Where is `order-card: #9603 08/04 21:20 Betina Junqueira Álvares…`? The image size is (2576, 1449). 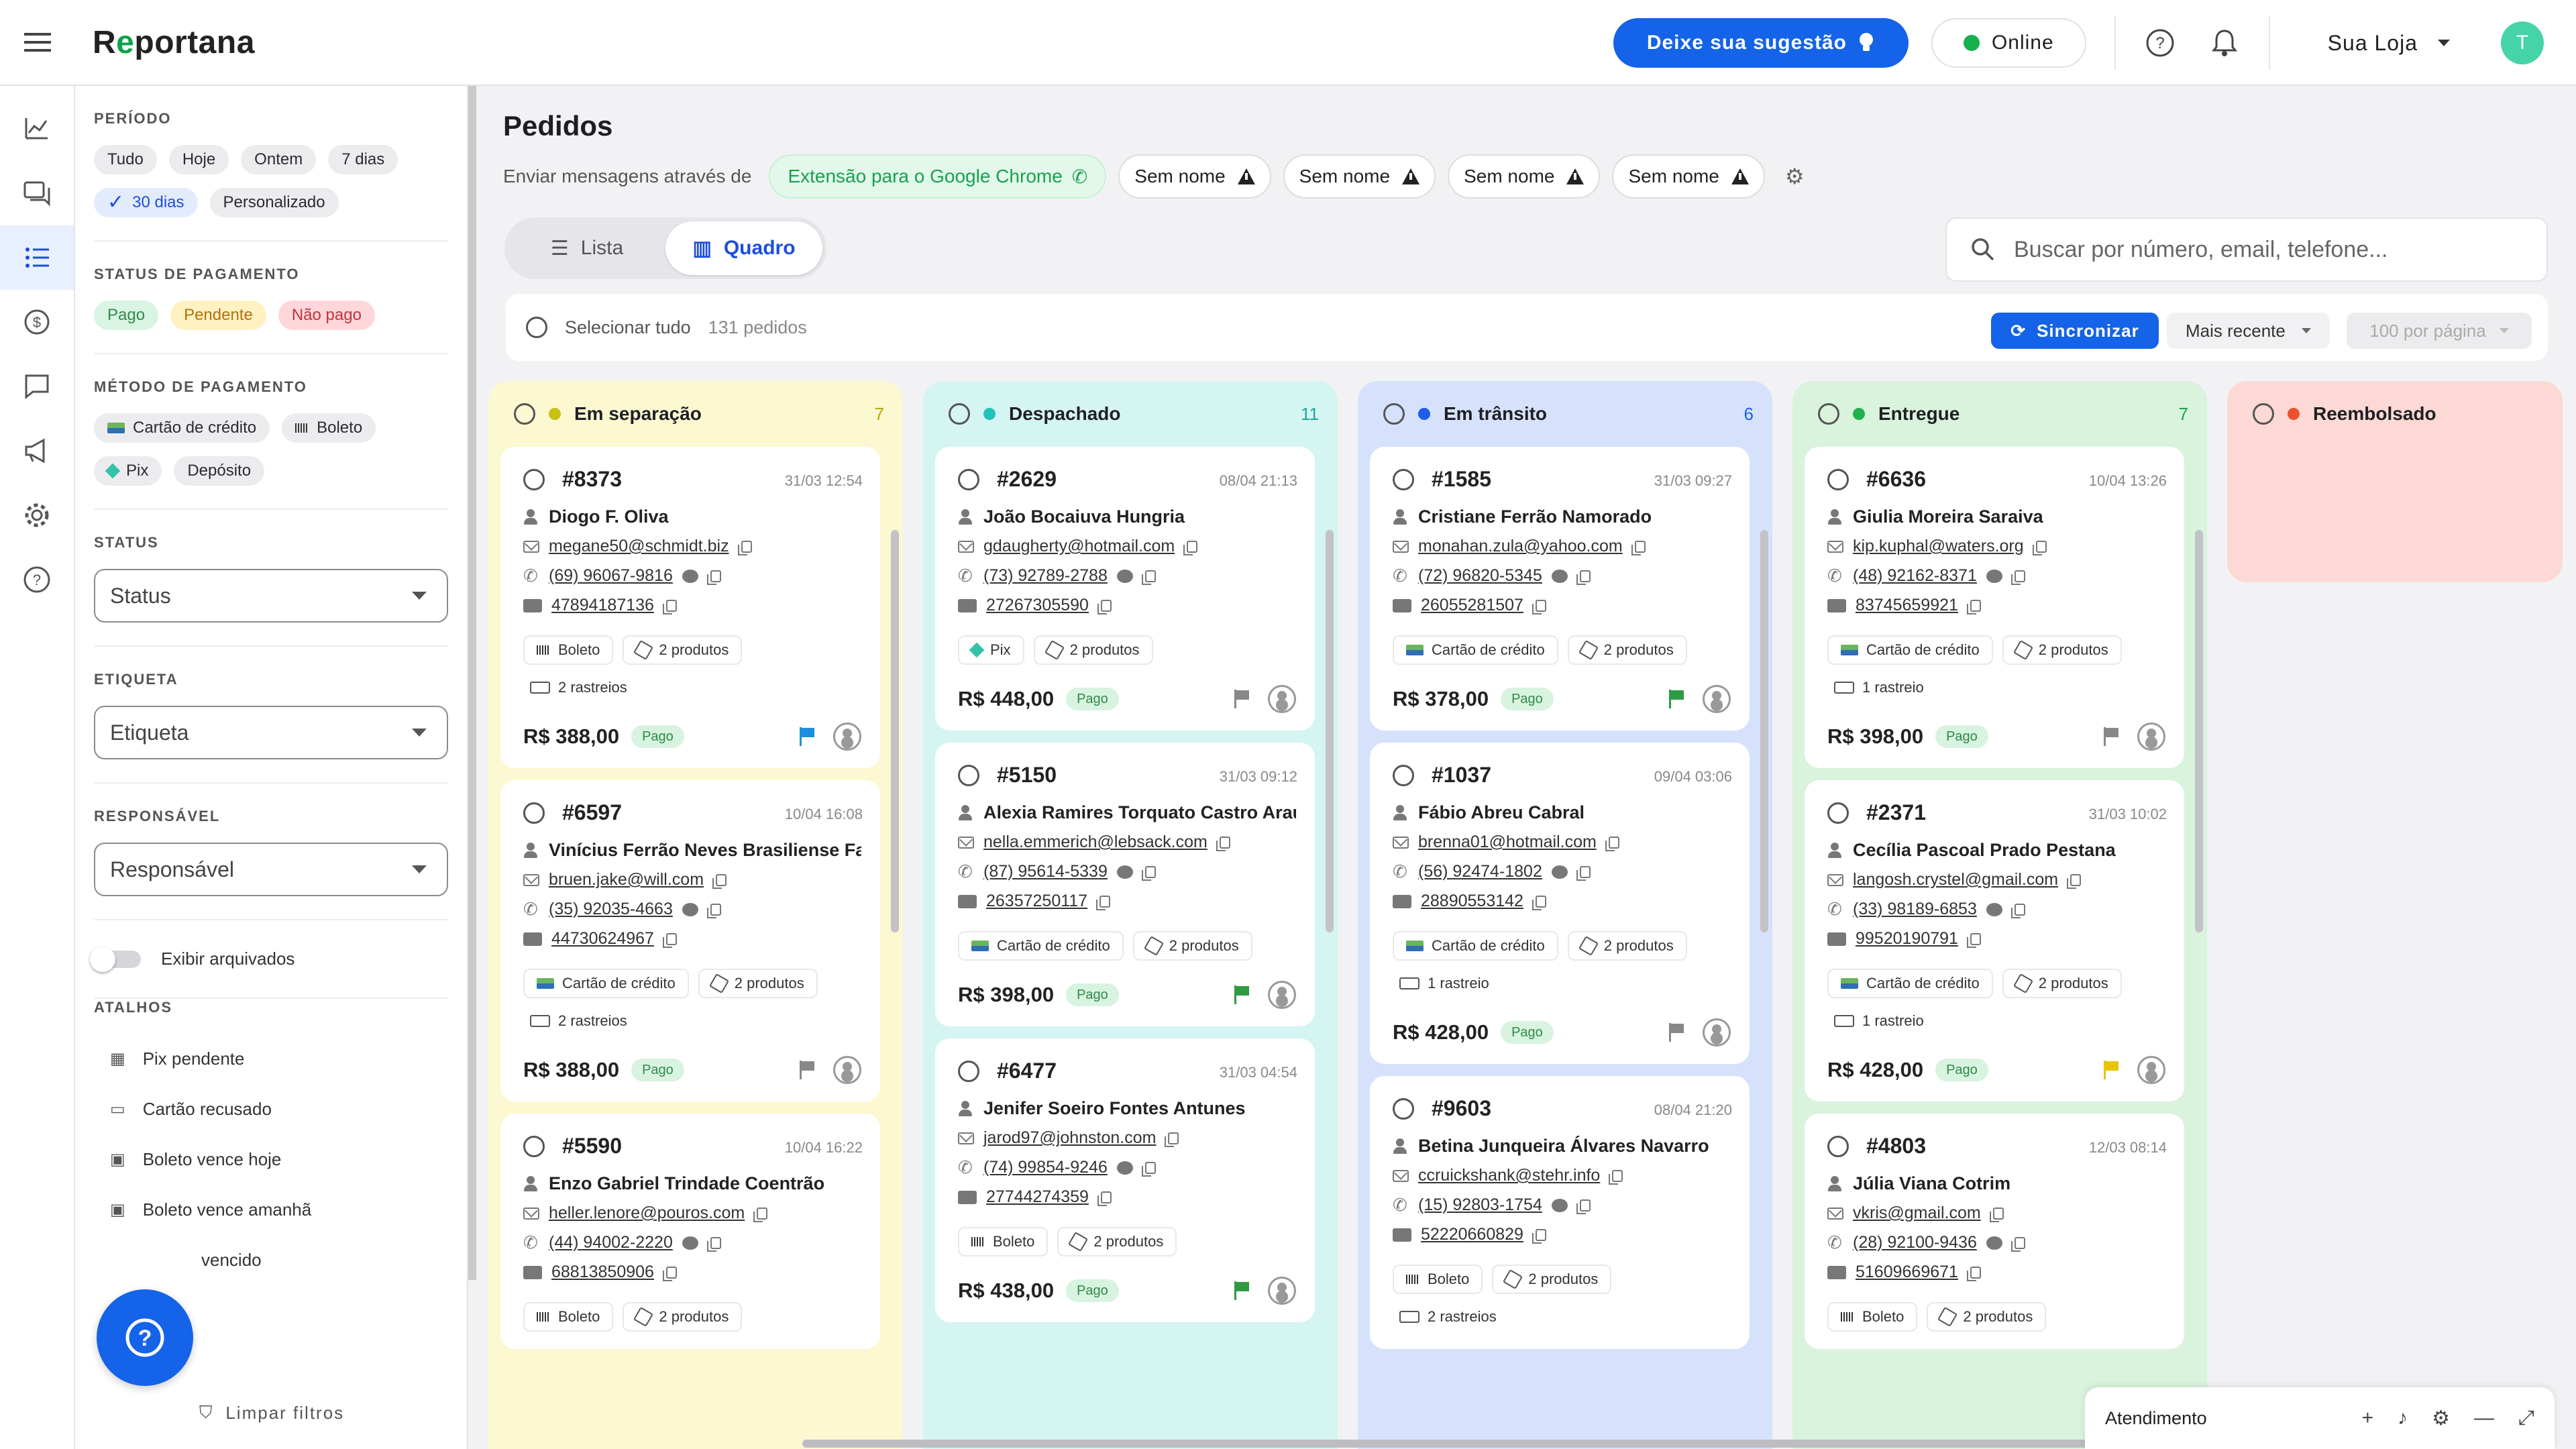
order-card: #9603 08/04 21:20 Betina Junqueira Álvares… is located at coordinates (1560, 1212).